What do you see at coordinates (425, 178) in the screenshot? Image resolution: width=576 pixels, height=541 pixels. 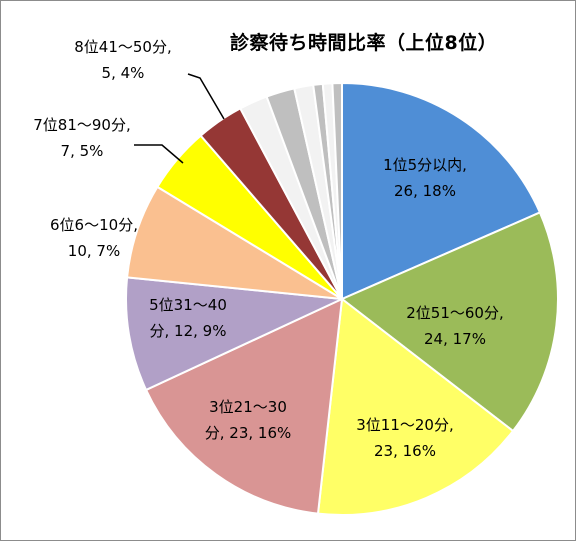 I see `slice-data-label: 1位5分以内, 26, 18%` at bounding box center [425, 178].